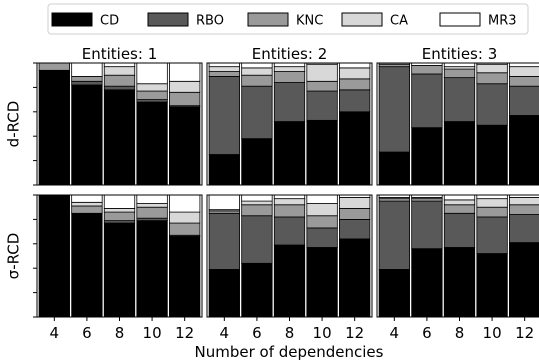 The height and width of the screenshot is (360, 539). Describe the element at coordinates (309, 21) in the screenshot. I see `legend-label-knc: KNC` at that location.